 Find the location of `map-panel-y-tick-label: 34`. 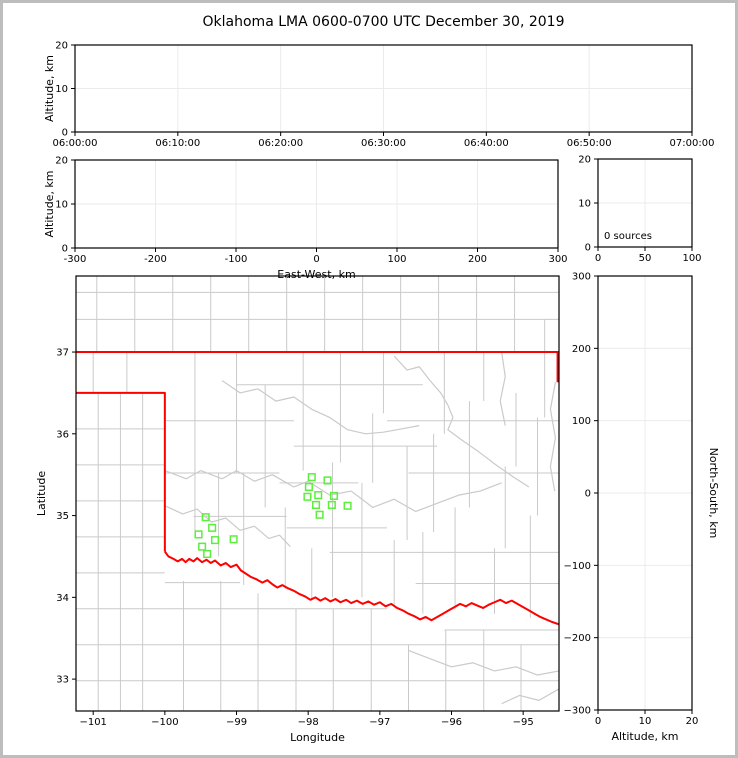

map-panel-y-tick-label: 34 is located at coordinates (62, 598).